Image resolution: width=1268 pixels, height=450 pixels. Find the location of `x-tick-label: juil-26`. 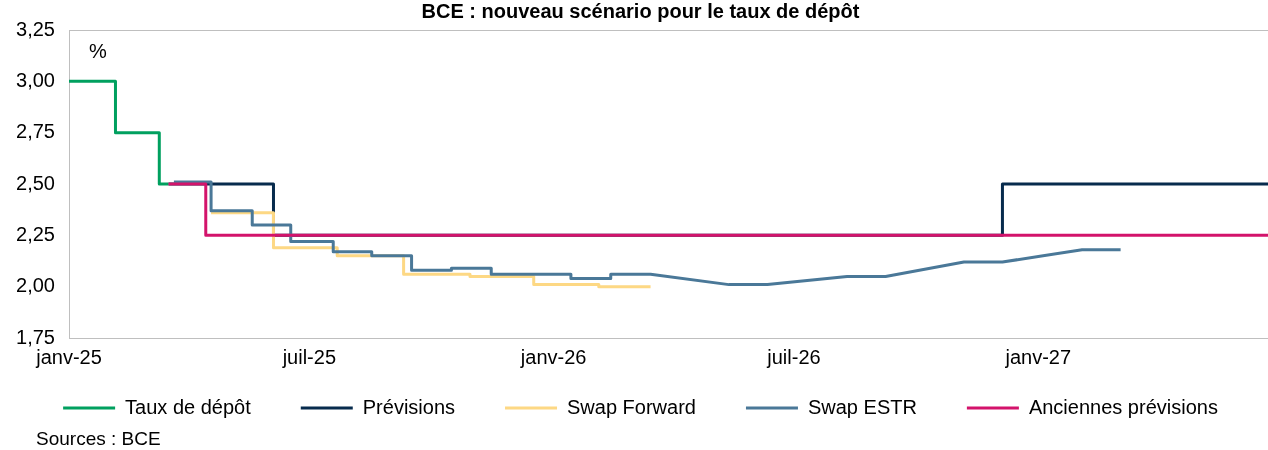

x-tick-label: juil-26 is located at coordinates (793, 356).